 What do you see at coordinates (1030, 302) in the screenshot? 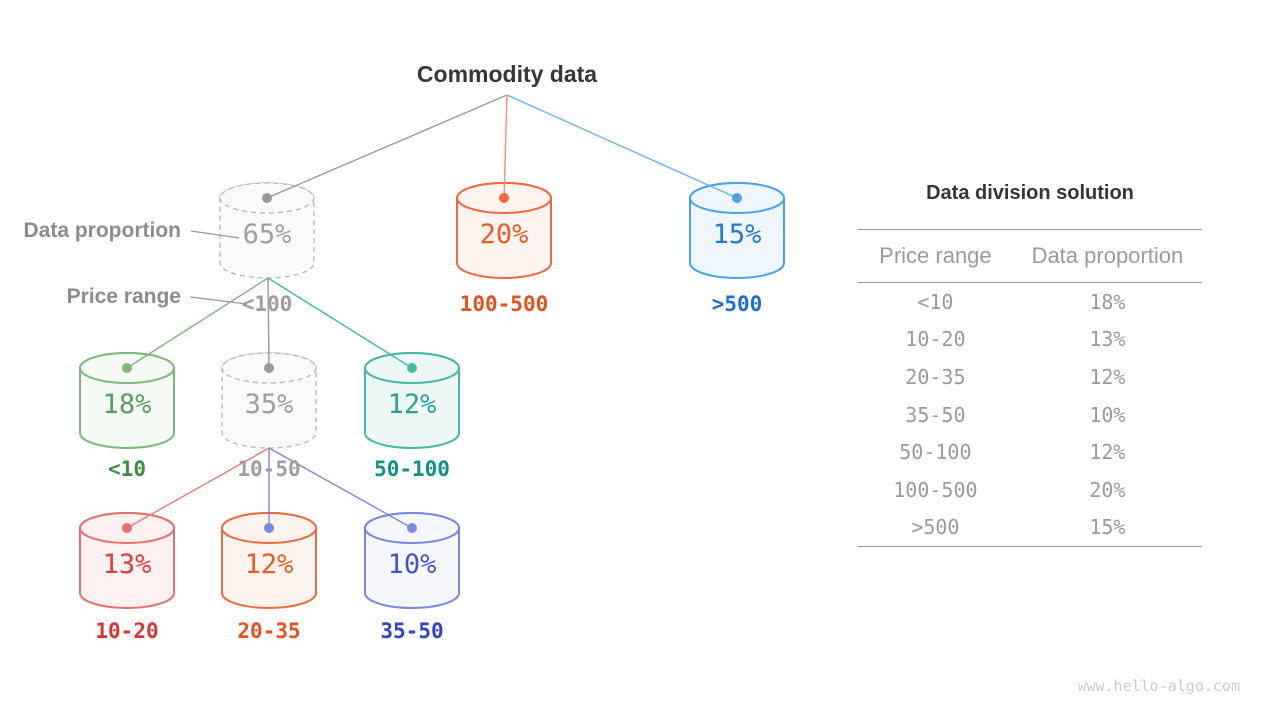
I see `table-row: <10 18%` at bounding box center [1030, 302].